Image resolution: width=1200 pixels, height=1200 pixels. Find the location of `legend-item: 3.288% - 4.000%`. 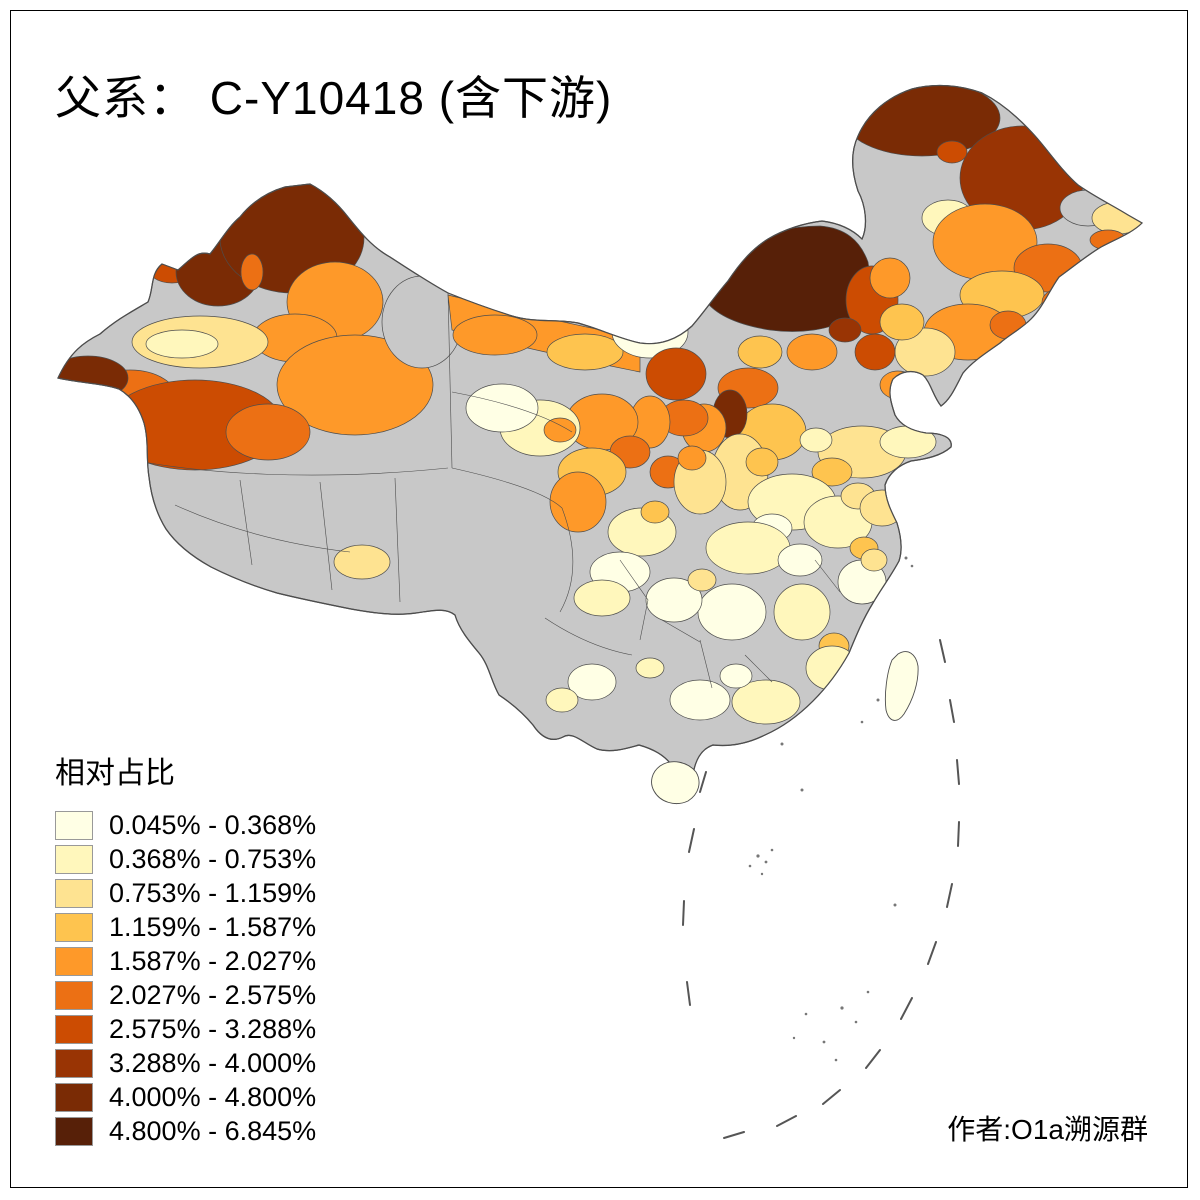

legend-item: 3.288% - 4.000% is located at coordinates (185, 1063).